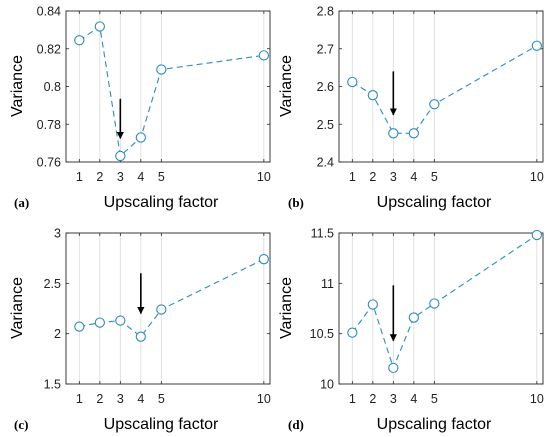 The width and height of the screenshot is (550, 437). What do you see at coordinates (327, 385) in the screenshot?
I see `y-tick-label: 10` at bounding box center [327, 385].